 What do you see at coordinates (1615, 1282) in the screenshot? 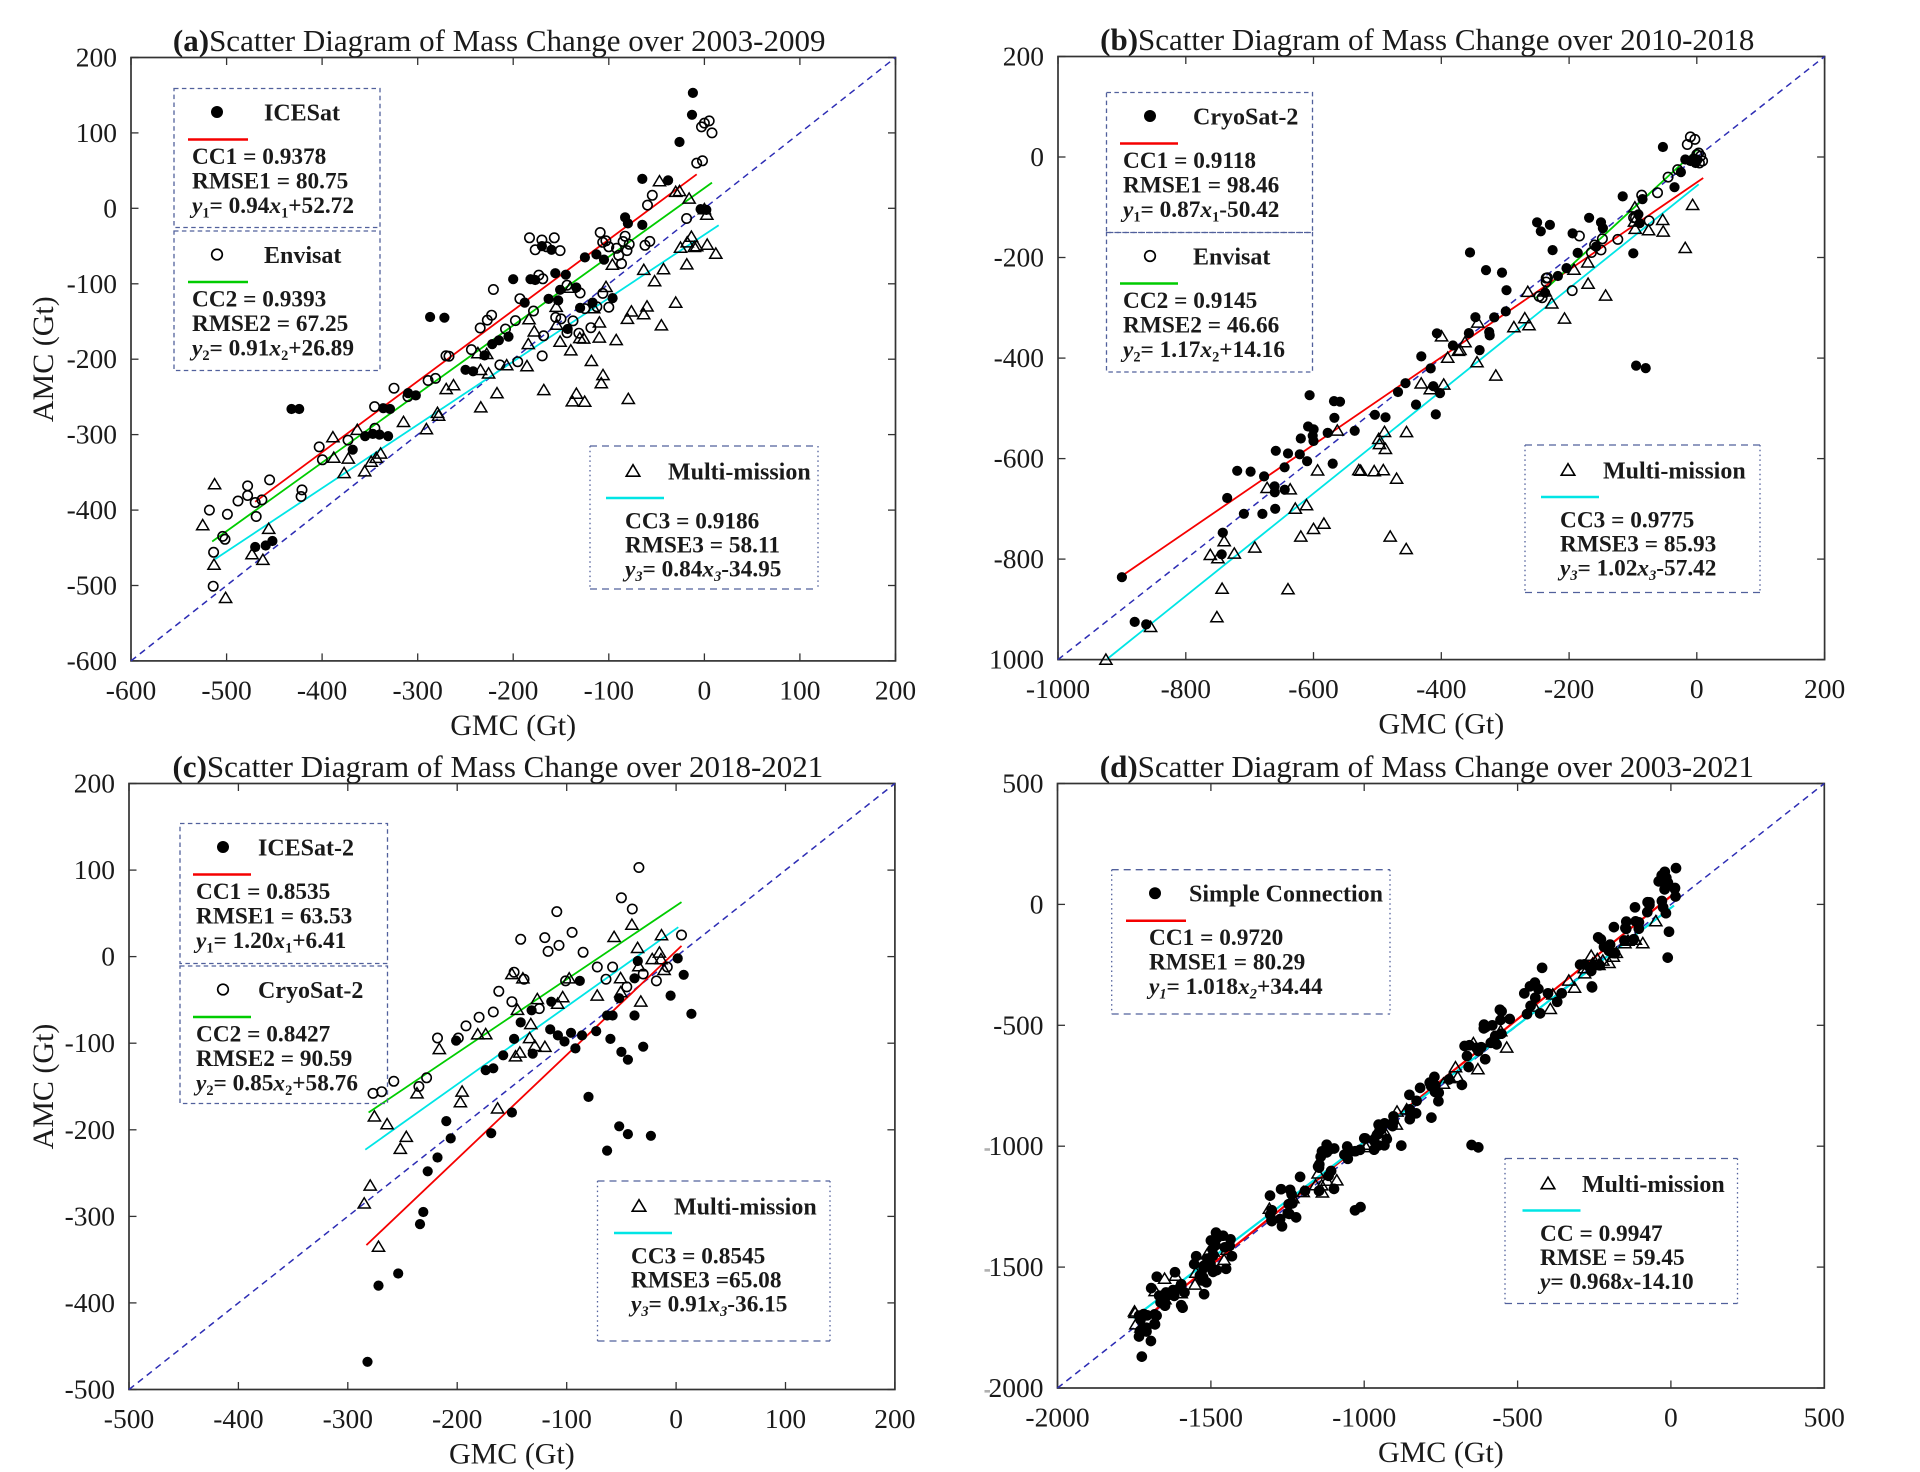
I see `svg-text: y= 0.968x-14.10` at bounding box center [1615, 1282].